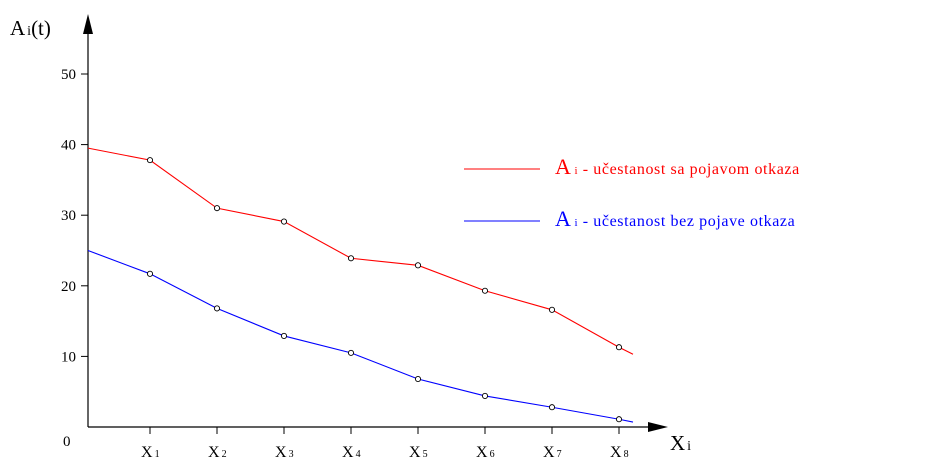 The height and width of the screenshot is (460, 928). What do you see at coordinates (68, 357) in the screenshot?
I see `y-tick-label: 10` at bounding box center [68, 357].